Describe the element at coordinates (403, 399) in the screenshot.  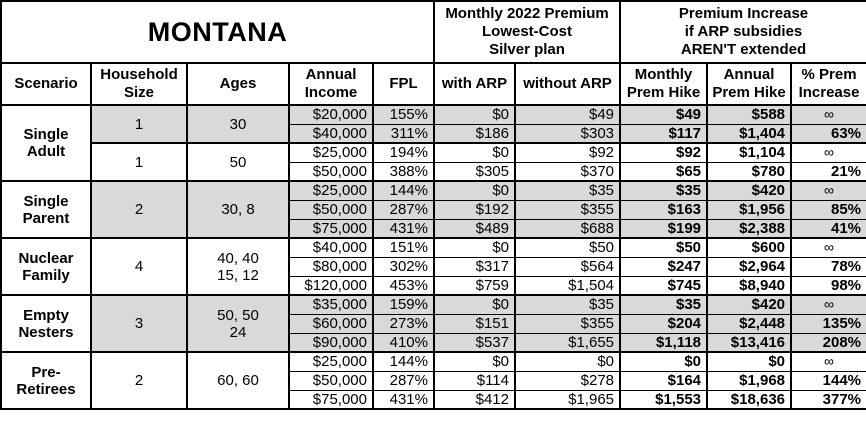
I see `cell-fpl: 431%` at that location.